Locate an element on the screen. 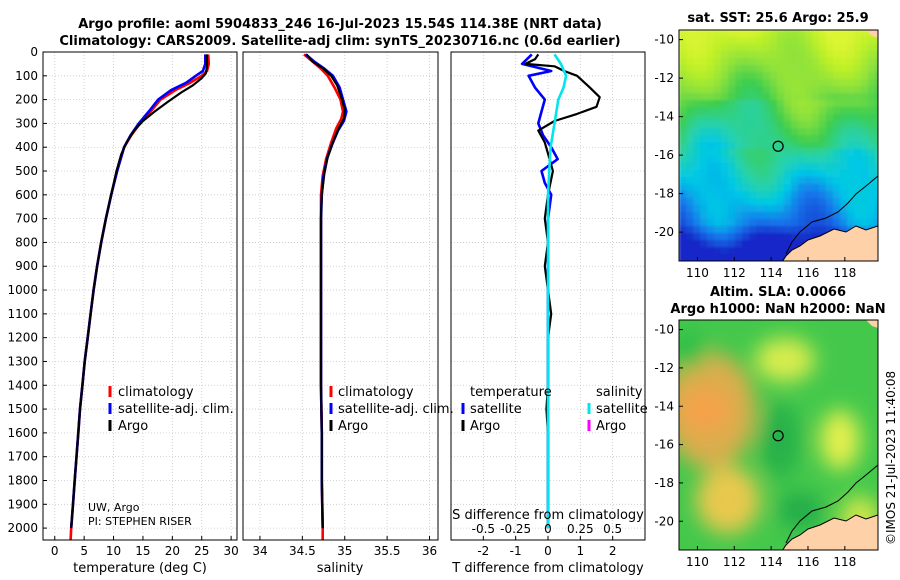 The image size is (900, 580). difference-series is located at coordinates (560, 291).